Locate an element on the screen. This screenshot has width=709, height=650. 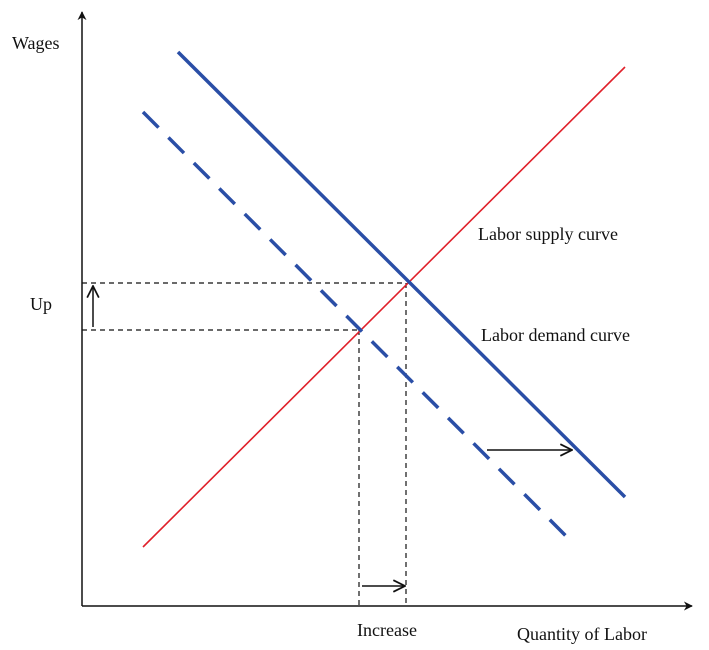
y-axis-label: Wages is located at coordinates (36, 43).